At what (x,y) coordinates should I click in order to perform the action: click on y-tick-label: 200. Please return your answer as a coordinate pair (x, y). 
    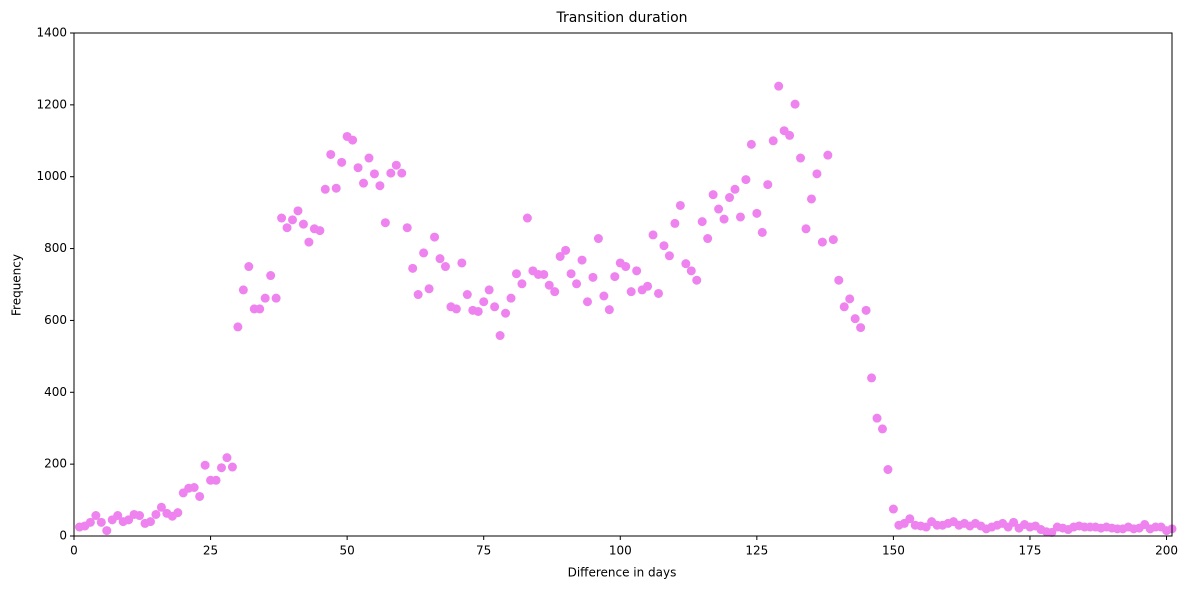
    Looking at the image, I should click on (55, 464).